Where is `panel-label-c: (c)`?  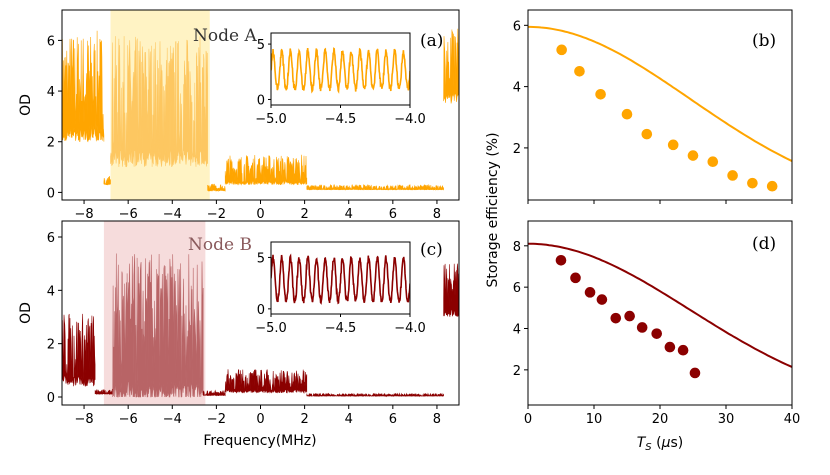 panel-label-c: (c) is located at coordinates (431, 250).